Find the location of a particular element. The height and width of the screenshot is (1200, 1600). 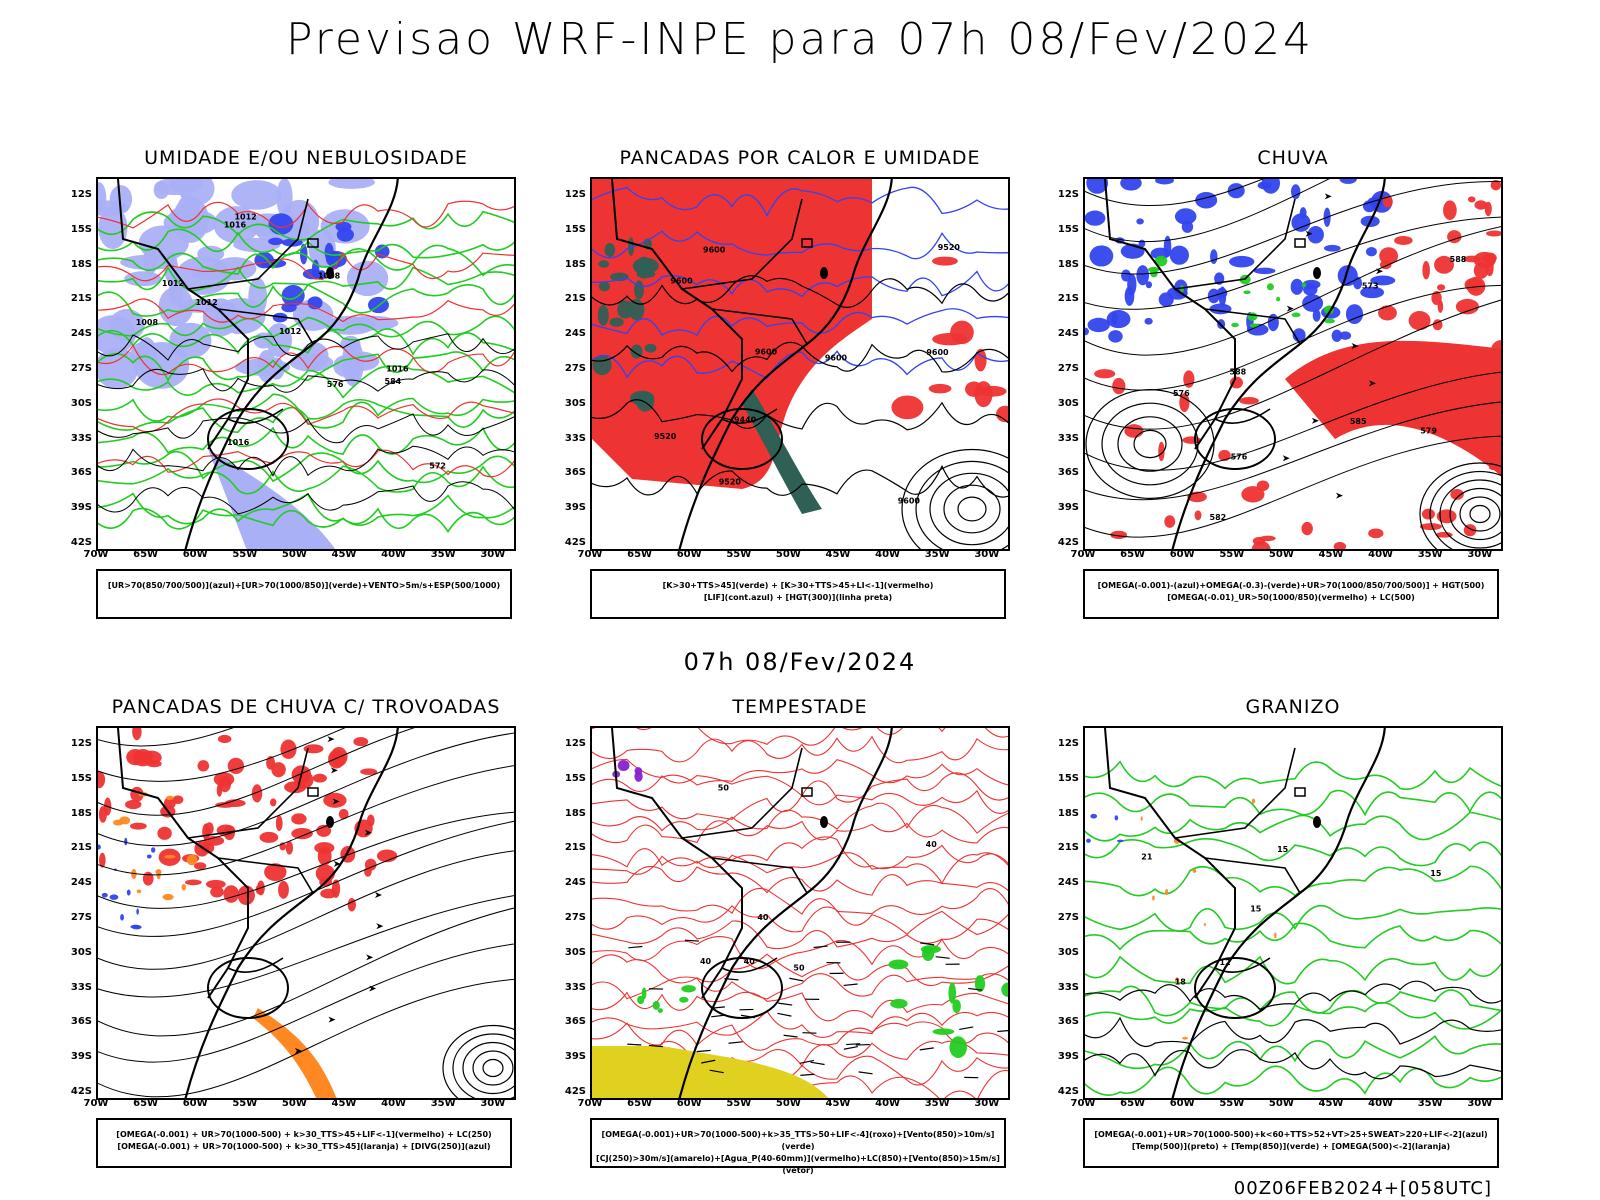

wind850-area-green is located at coordinates (943, 1031).